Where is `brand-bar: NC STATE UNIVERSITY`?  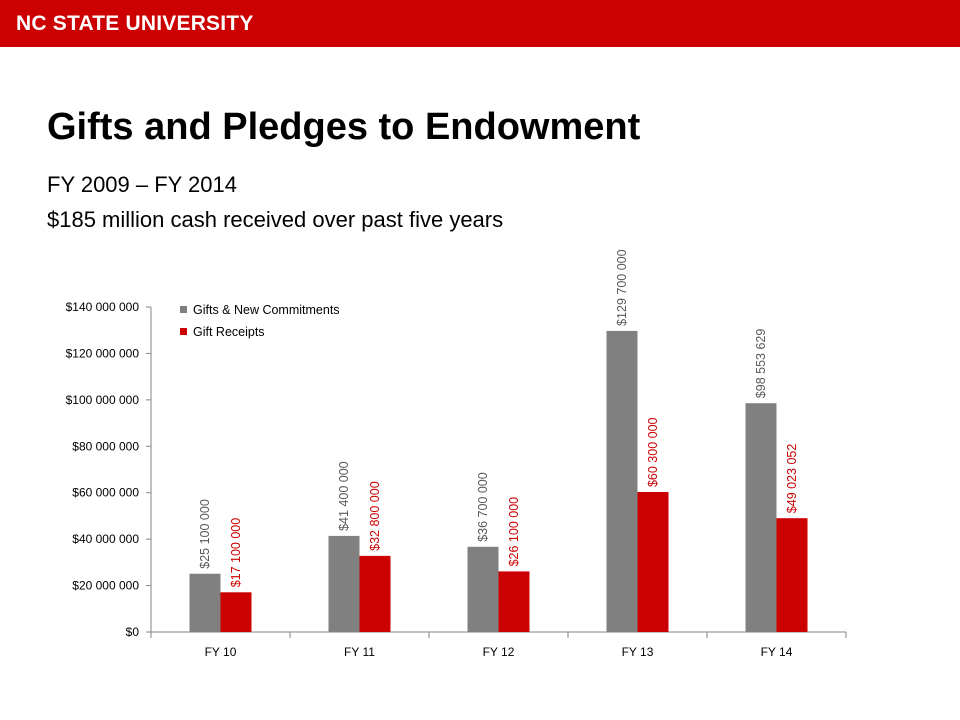 brand-bar: NC STATE UNIVERSITY is located at coordinates (480, 23).